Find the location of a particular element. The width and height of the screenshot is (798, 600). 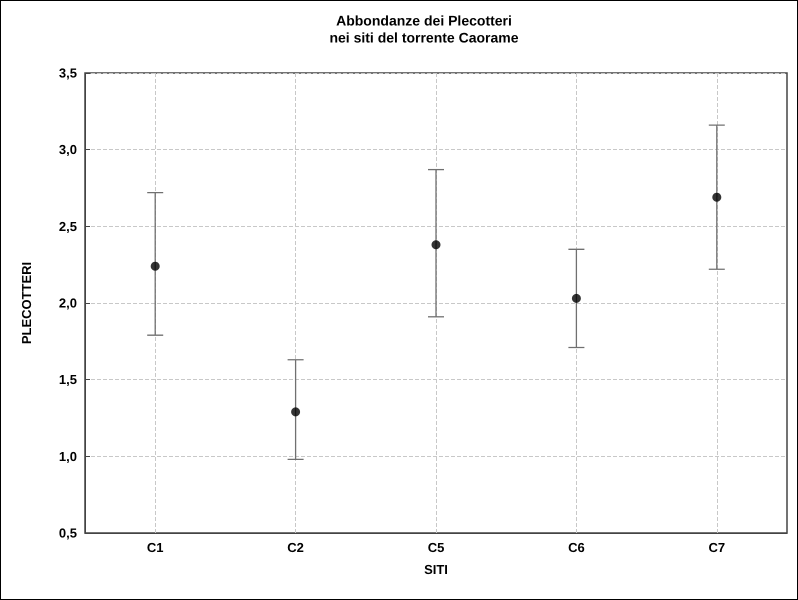

y-tick-label: 3,5 is located at coordinates (67, 73).